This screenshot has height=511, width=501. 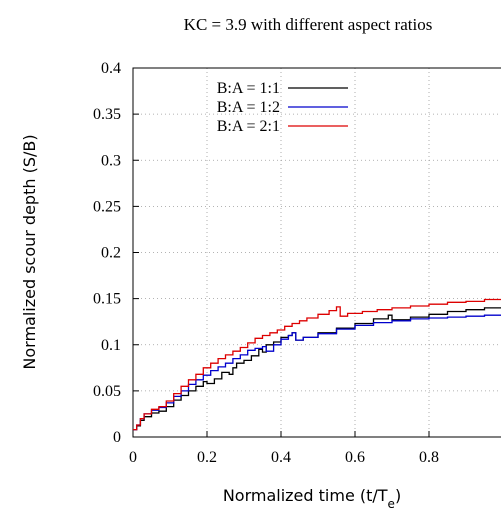 What do you see at coordinates (305, 495) in the screenshot?
I see `x-axis-label-main: Normalized time (t/T` at bounding box center [305, 495].